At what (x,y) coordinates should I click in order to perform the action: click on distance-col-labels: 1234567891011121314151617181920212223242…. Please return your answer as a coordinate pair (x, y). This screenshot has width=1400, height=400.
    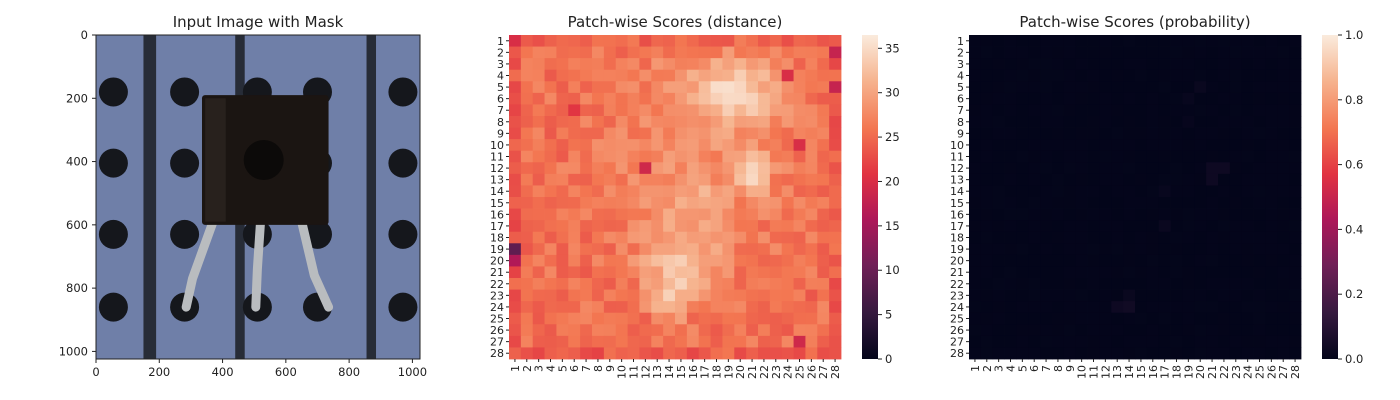
    Looking at the image, I should click on (675, 369).